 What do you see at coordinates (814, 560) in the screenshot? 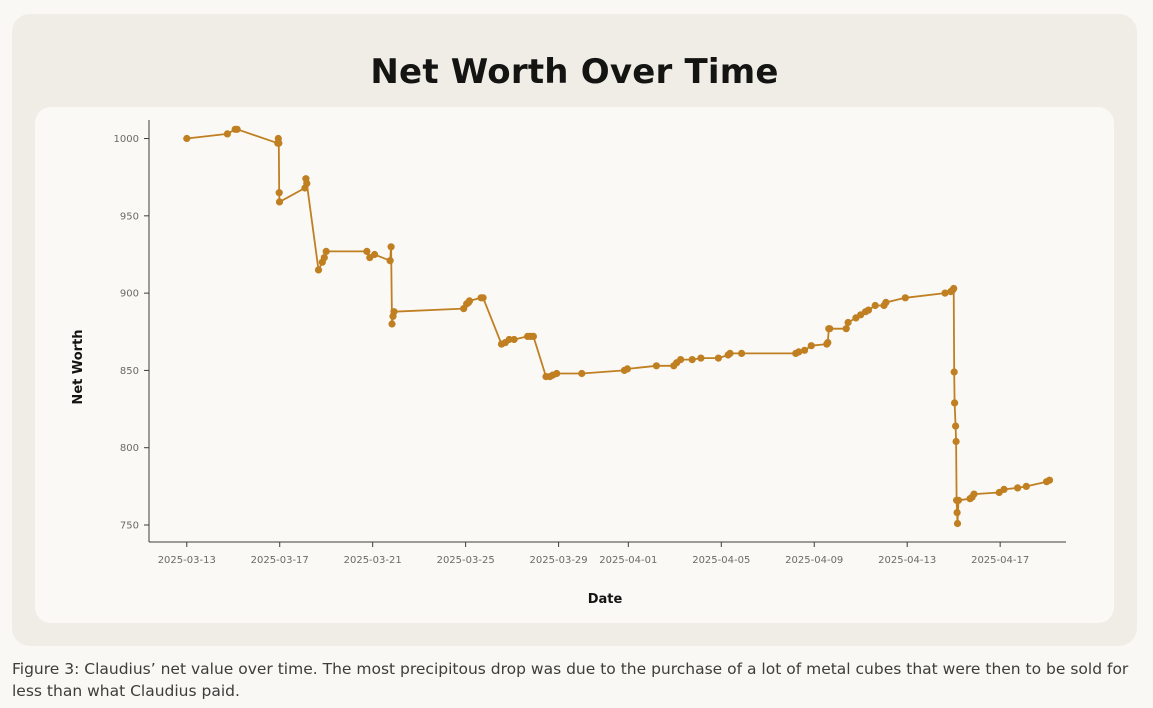
I see `x-tick-label: 2025-04-09` at bounding box center [814, 560].